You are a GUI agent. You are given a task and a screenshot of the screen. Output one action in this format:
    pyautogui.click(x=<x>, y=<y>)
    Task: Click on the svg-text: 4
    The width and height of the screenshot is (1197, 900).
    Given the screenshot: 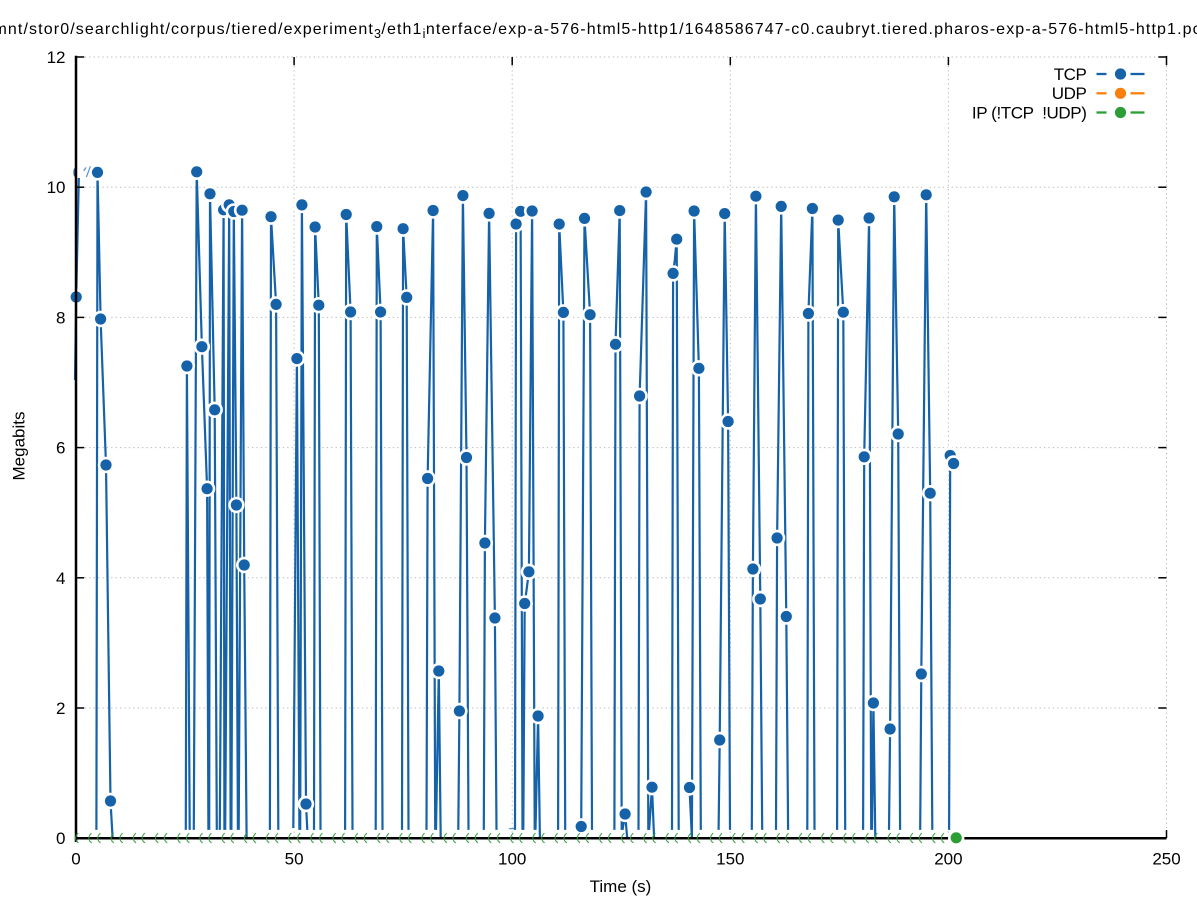 What is the action you would take?
    pyautogui.click(x=60, y=578)
    